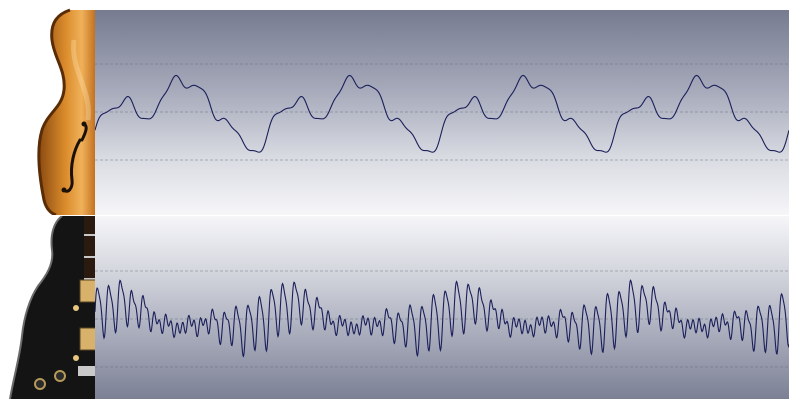  Describe the element at coordinates (48, 307) in the screenshot. I see `electric-guitar-body-icon` at that location.